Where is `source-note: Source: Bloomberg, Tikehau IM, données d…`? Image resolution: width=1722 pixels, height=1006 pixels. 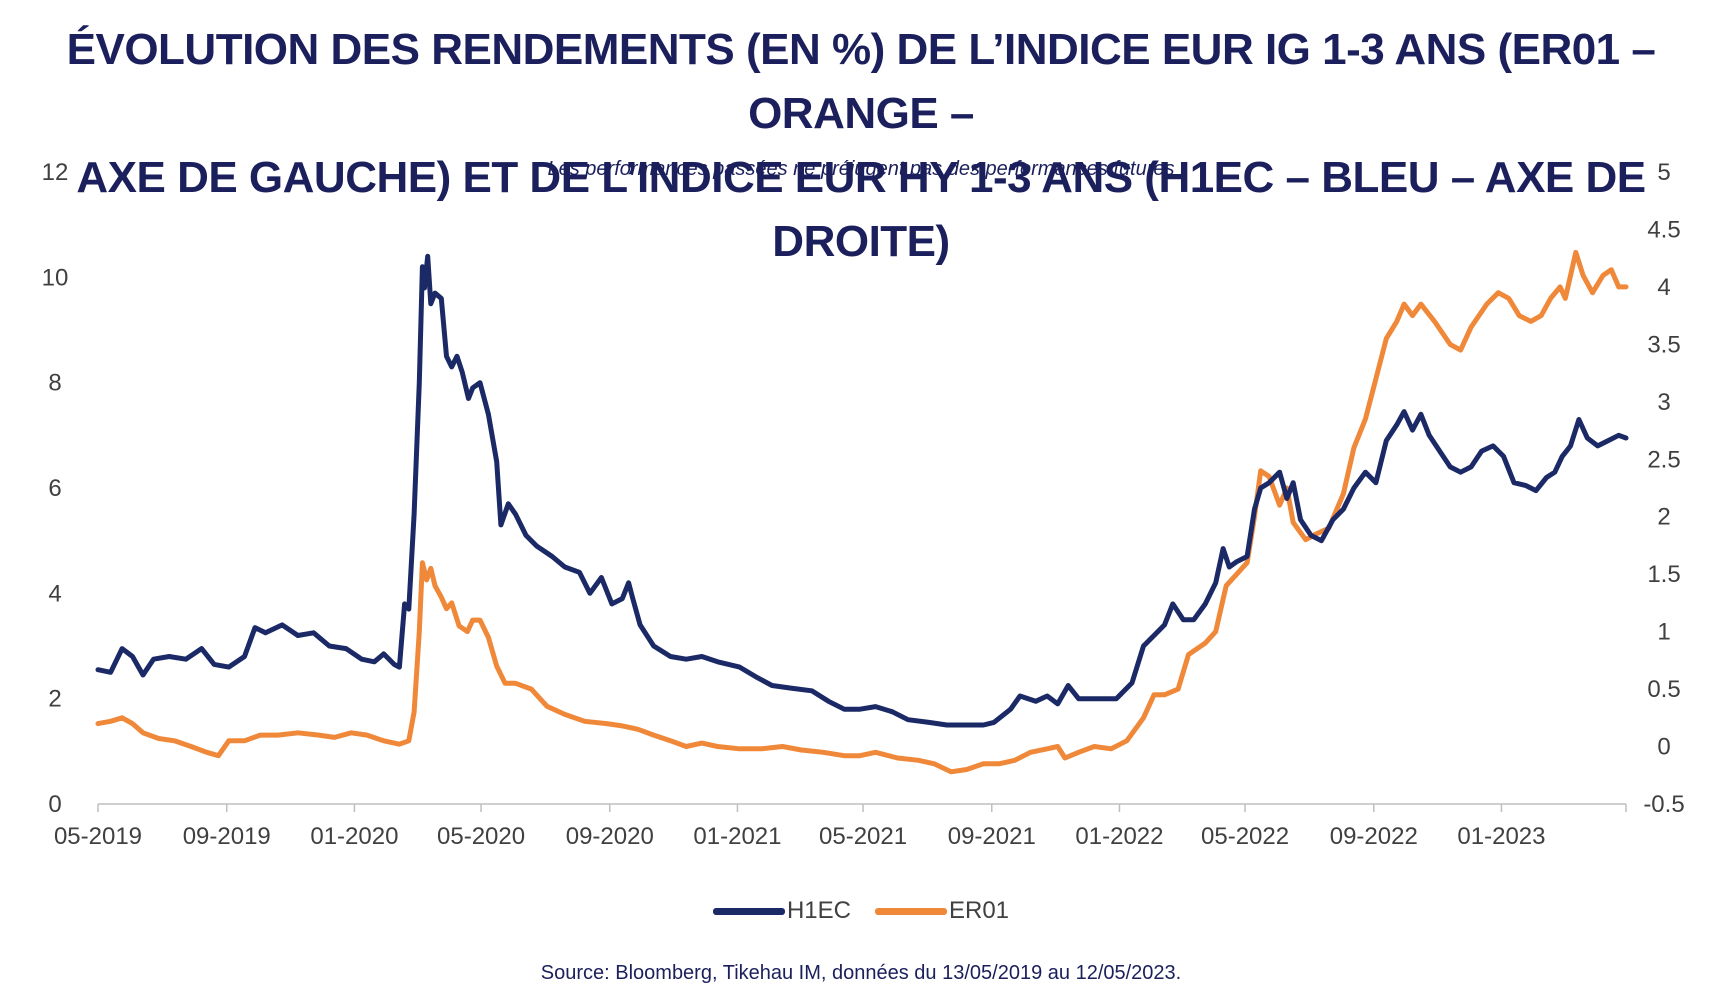 source-note: Source: Bloomberg, Tikehau IM, données d… is located at coordinates (861, 973).